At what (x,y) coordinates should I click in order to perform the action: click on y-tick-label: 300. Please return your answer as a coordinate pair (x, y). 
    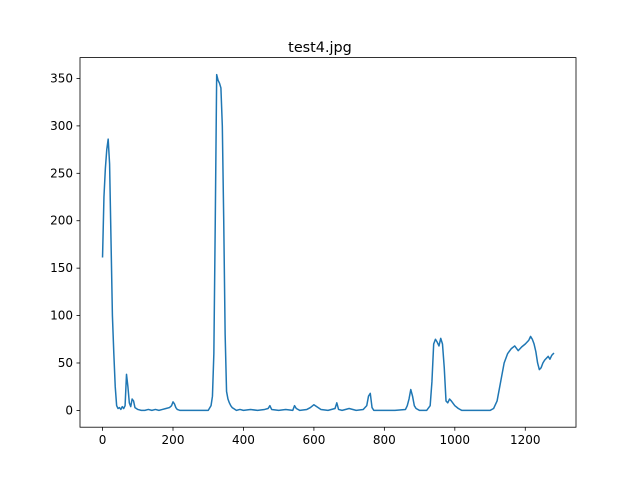
    Looking at the image, I should click on (61, 126).